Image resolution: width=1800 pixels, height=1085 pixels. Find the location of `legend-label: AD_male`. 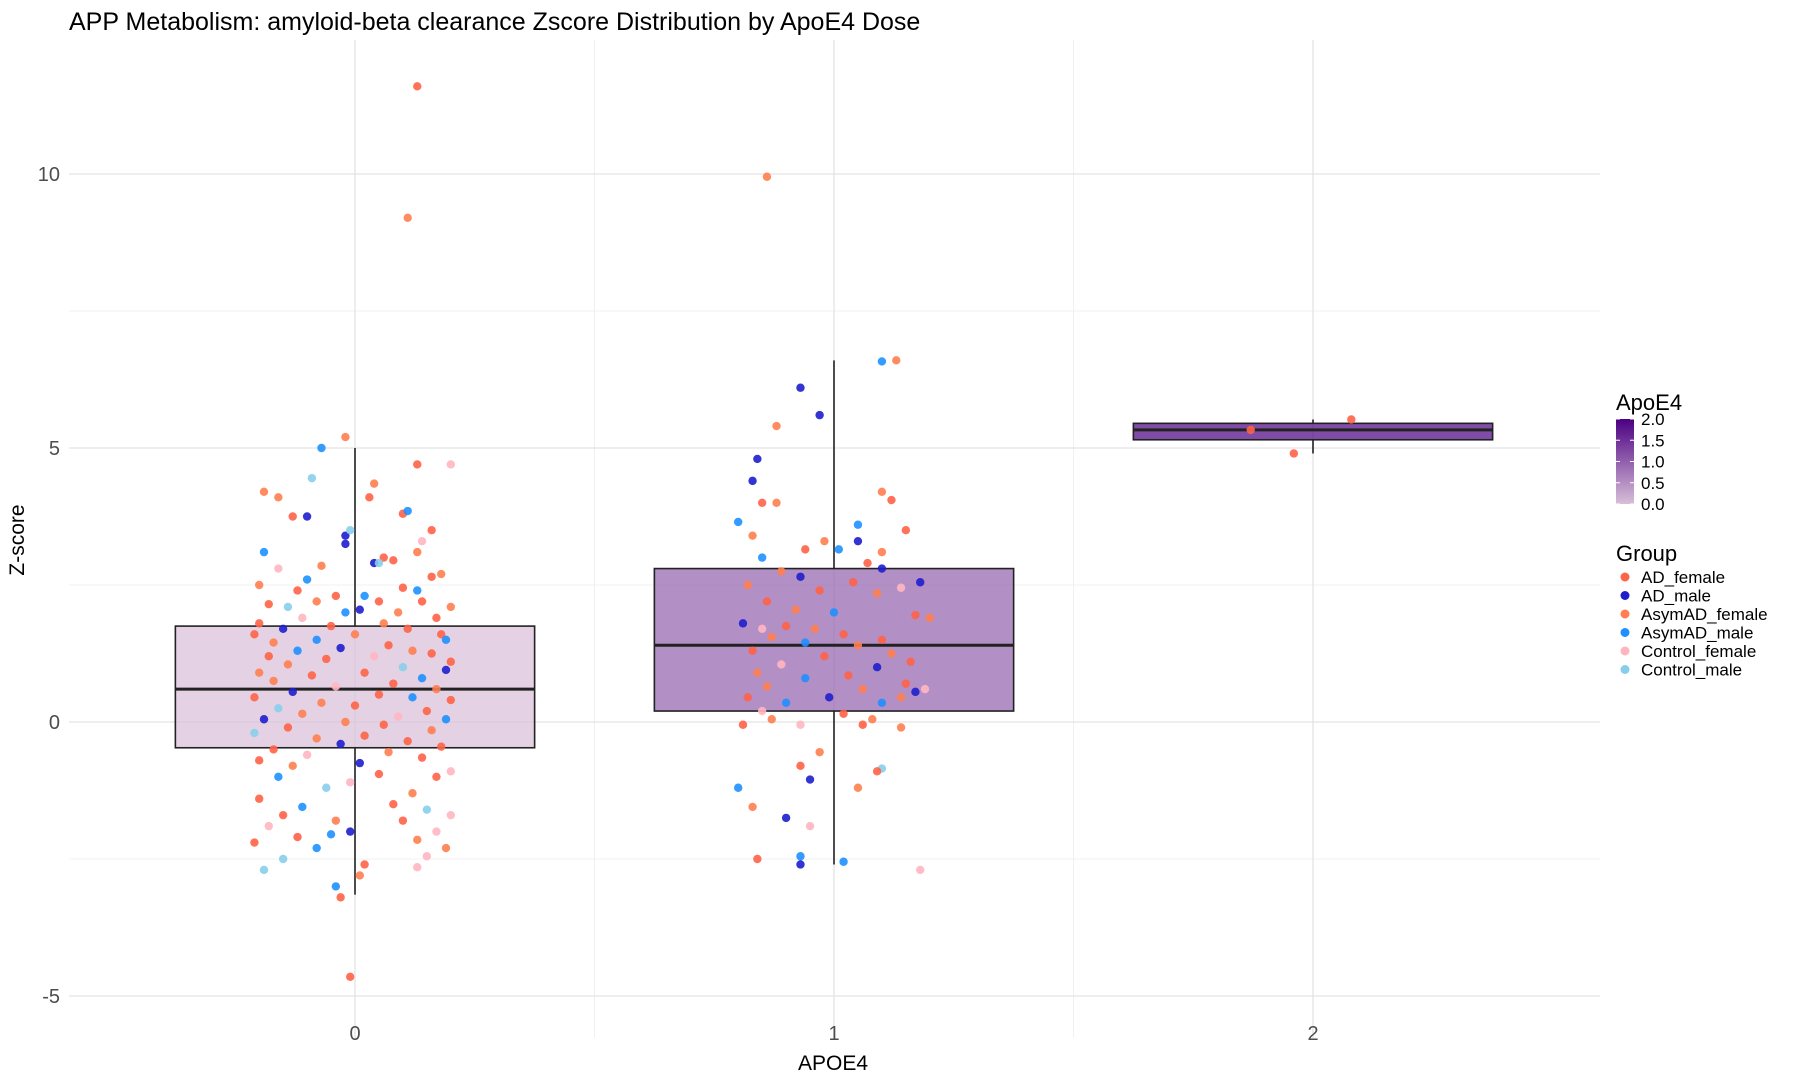

legend-label: AD_male is located at coordinates (1676, 596).